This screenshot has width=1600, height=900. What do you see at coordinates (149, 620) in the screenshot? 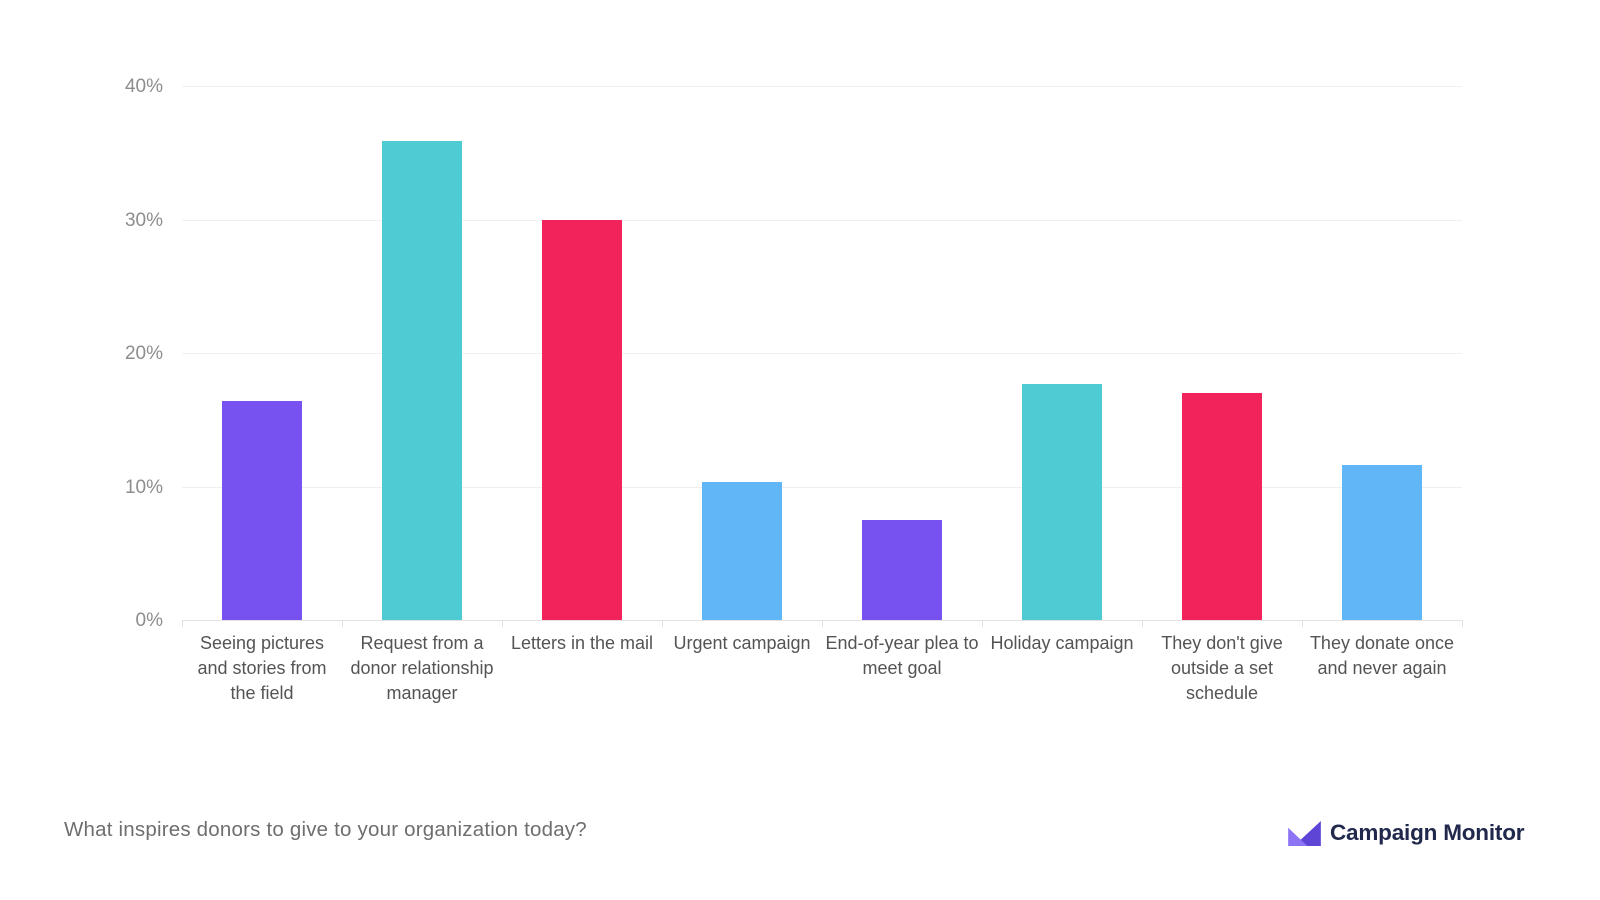
I see `y-axis-tick-label: 0%` at bounding box center [149, 620].